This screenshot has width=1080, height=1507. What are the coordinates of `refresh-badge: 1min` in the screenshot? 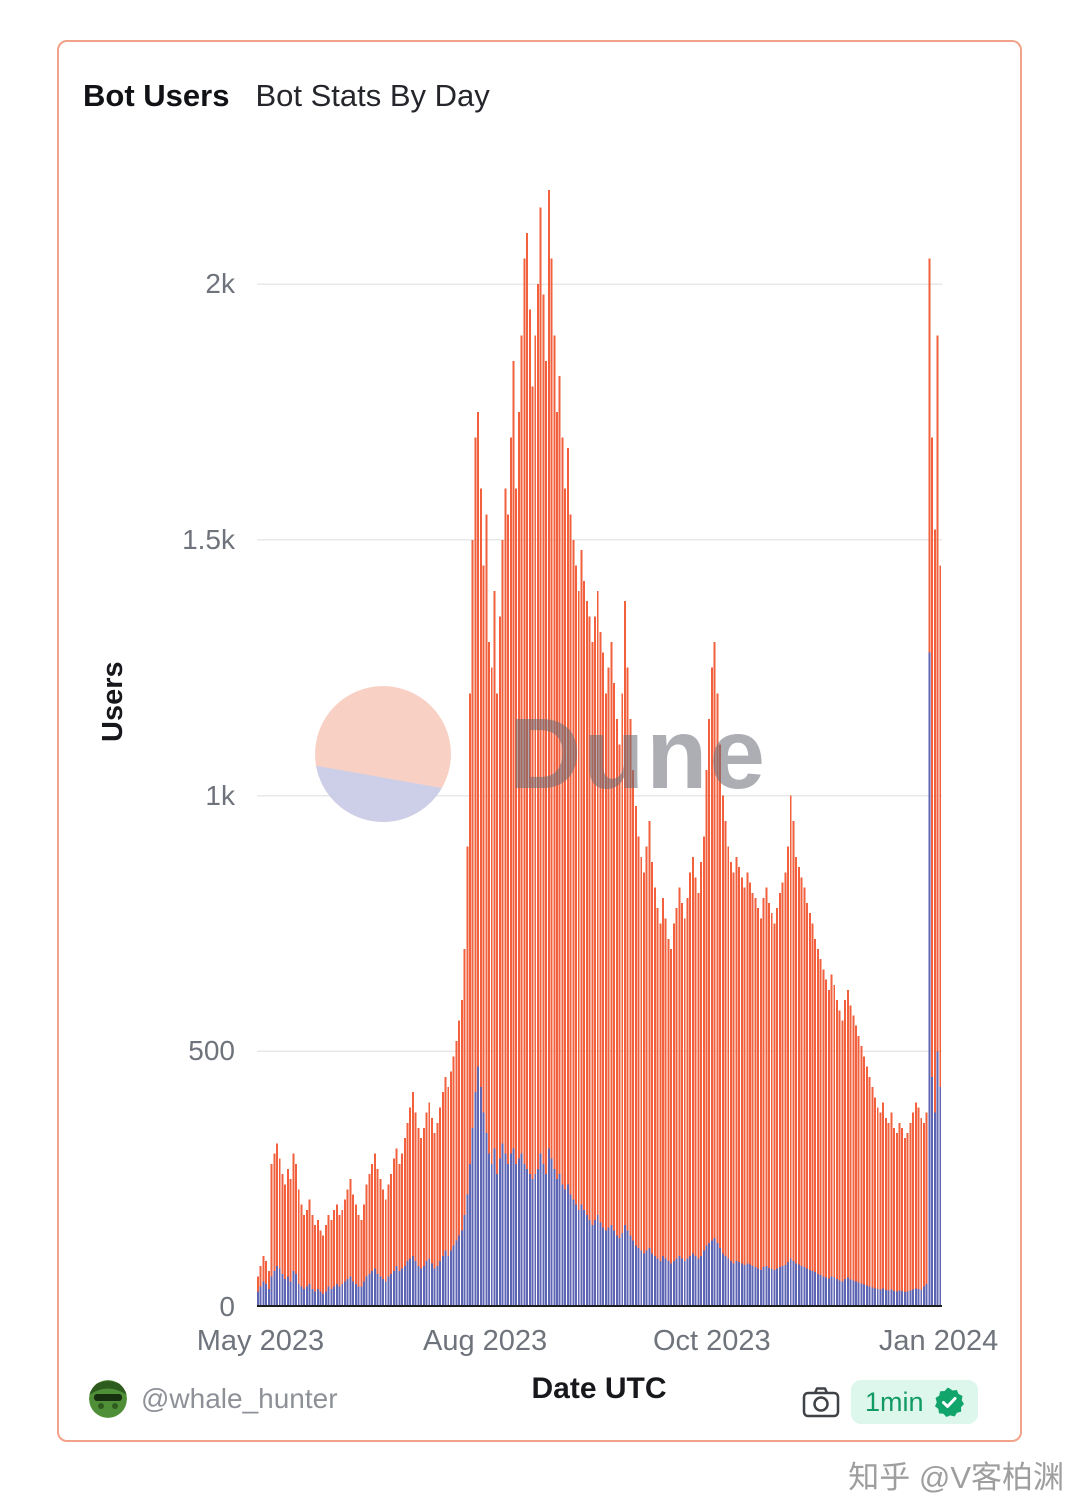 It's located at (914, 1402).